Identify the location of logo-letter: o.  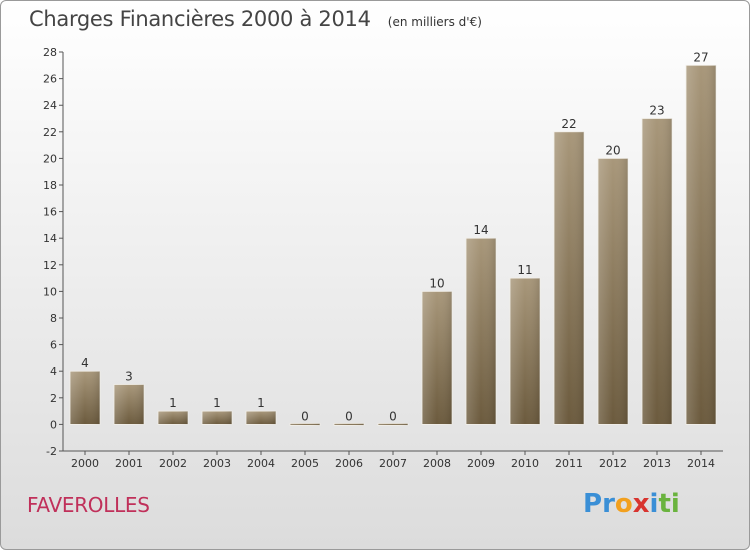
(623, 504).